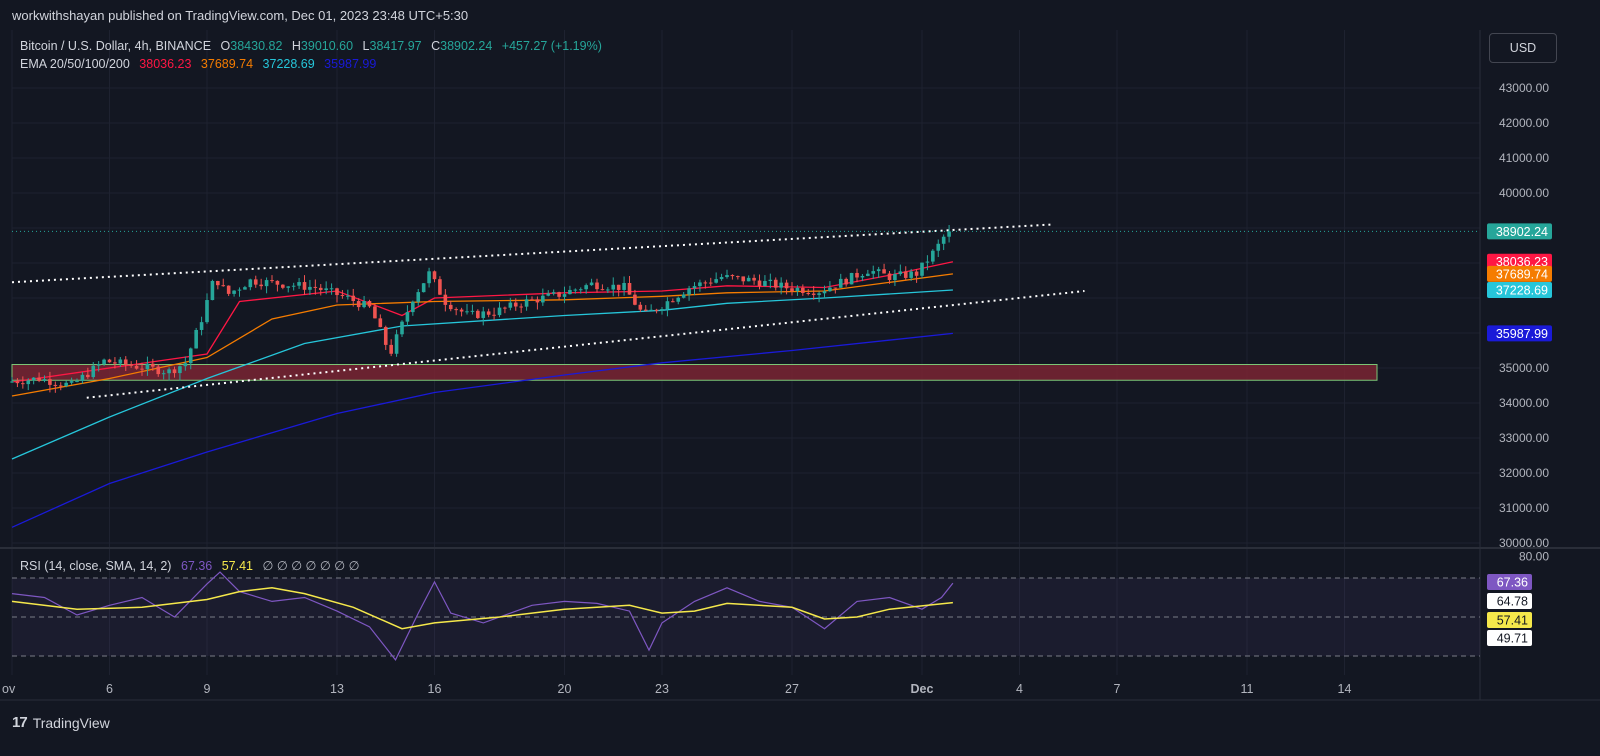 This screenshot has width=1600, height=756. I want to click on time-tick-label: Dec, so click(922, 689).